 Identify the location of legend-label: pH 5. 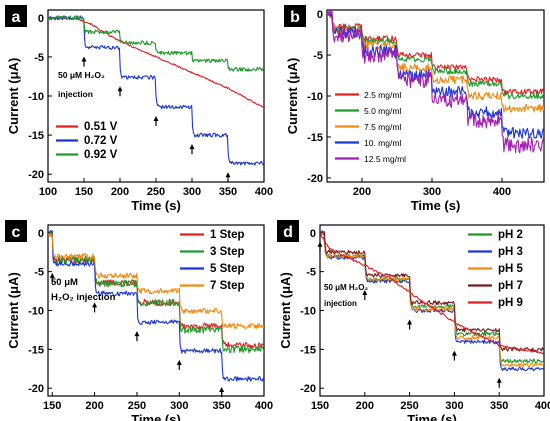
(511, 269).